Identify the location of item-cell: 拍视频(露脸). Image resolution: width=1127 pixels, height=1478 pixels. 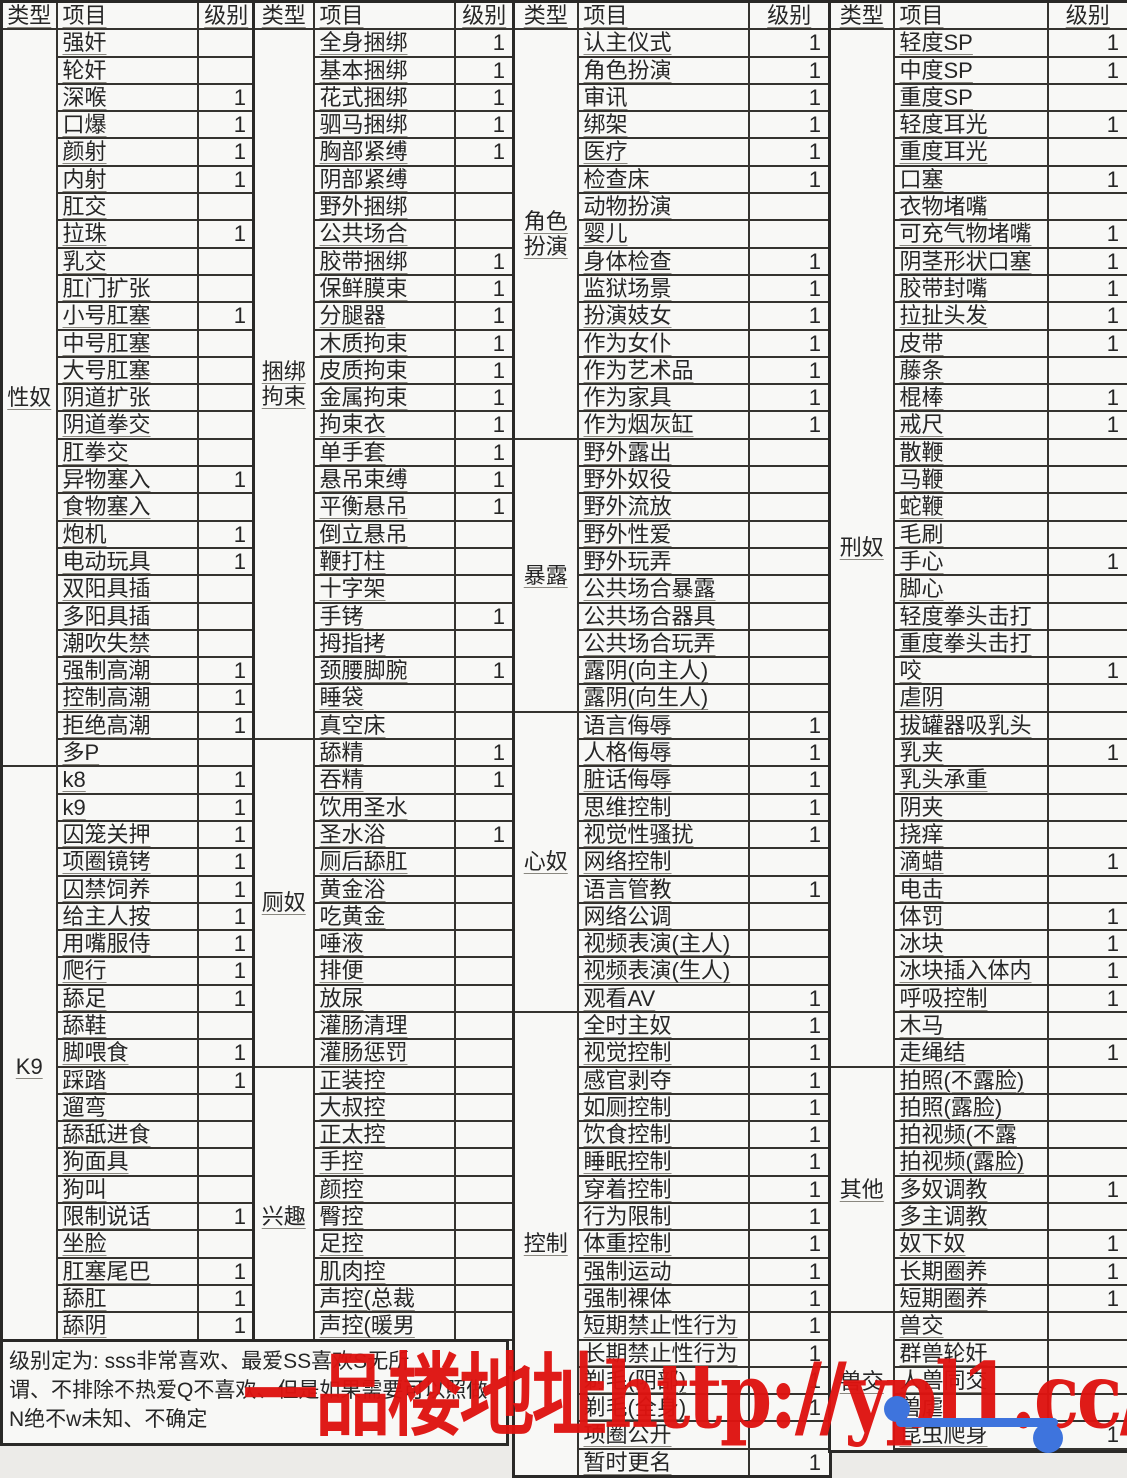
(971, 1161).